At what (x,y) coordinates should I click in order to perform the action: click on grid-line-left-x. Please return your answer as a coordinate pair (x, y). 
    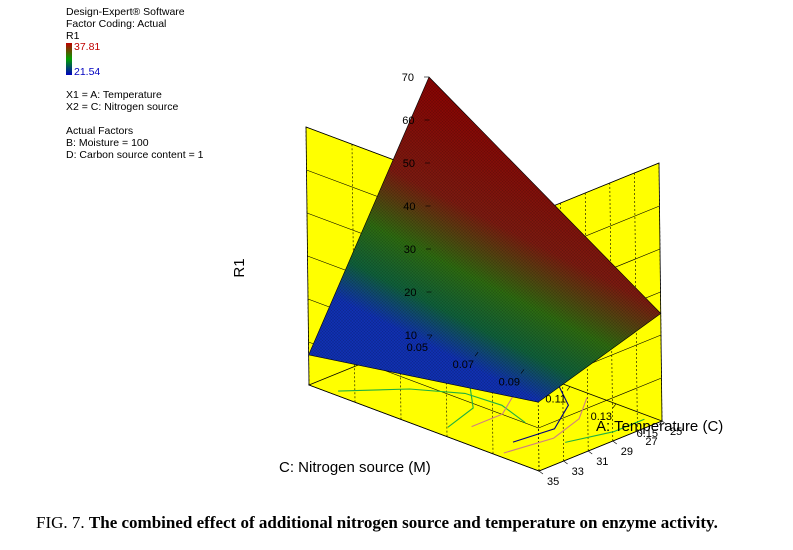
    Looking at the image, I should click on (307, 256).